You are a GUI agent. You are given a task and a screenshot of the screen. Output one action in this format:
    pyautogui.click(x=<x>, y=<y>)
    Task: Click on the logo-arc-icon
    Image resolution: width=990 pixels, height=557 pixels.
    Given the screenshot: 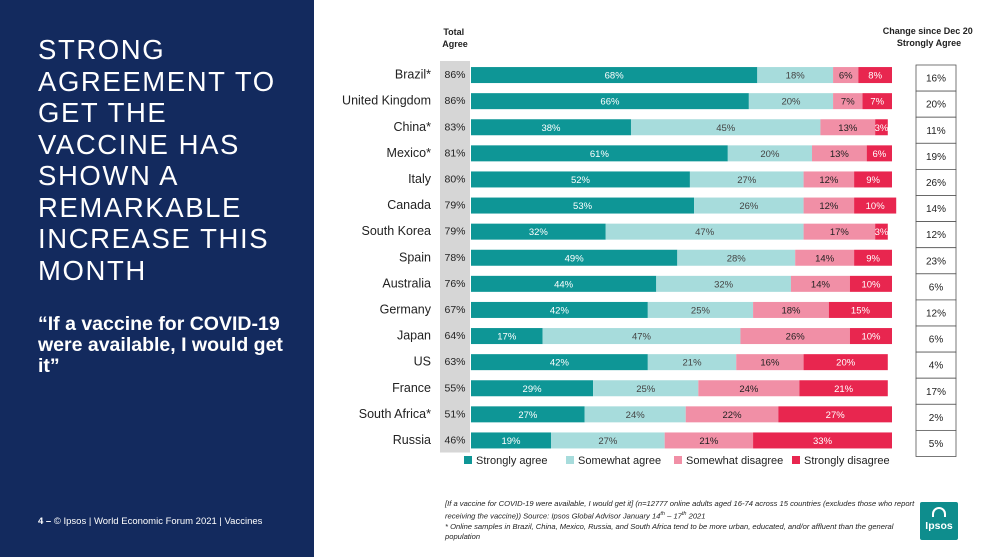 What is the action you would take?
    pyautogui.click(x=939, y=512)
    